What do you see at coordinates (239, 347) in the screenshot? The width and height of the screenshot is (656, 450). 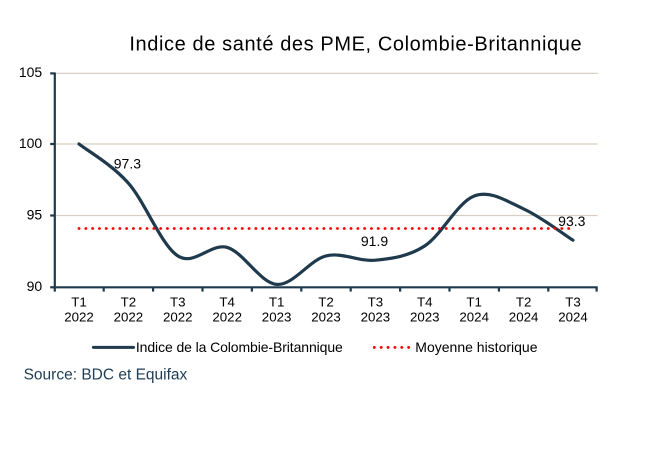 I see `svg-text:Indice de la Colombie-Britanni: Indice de la Colombie-Britannique` at bounding box center [239, 347].